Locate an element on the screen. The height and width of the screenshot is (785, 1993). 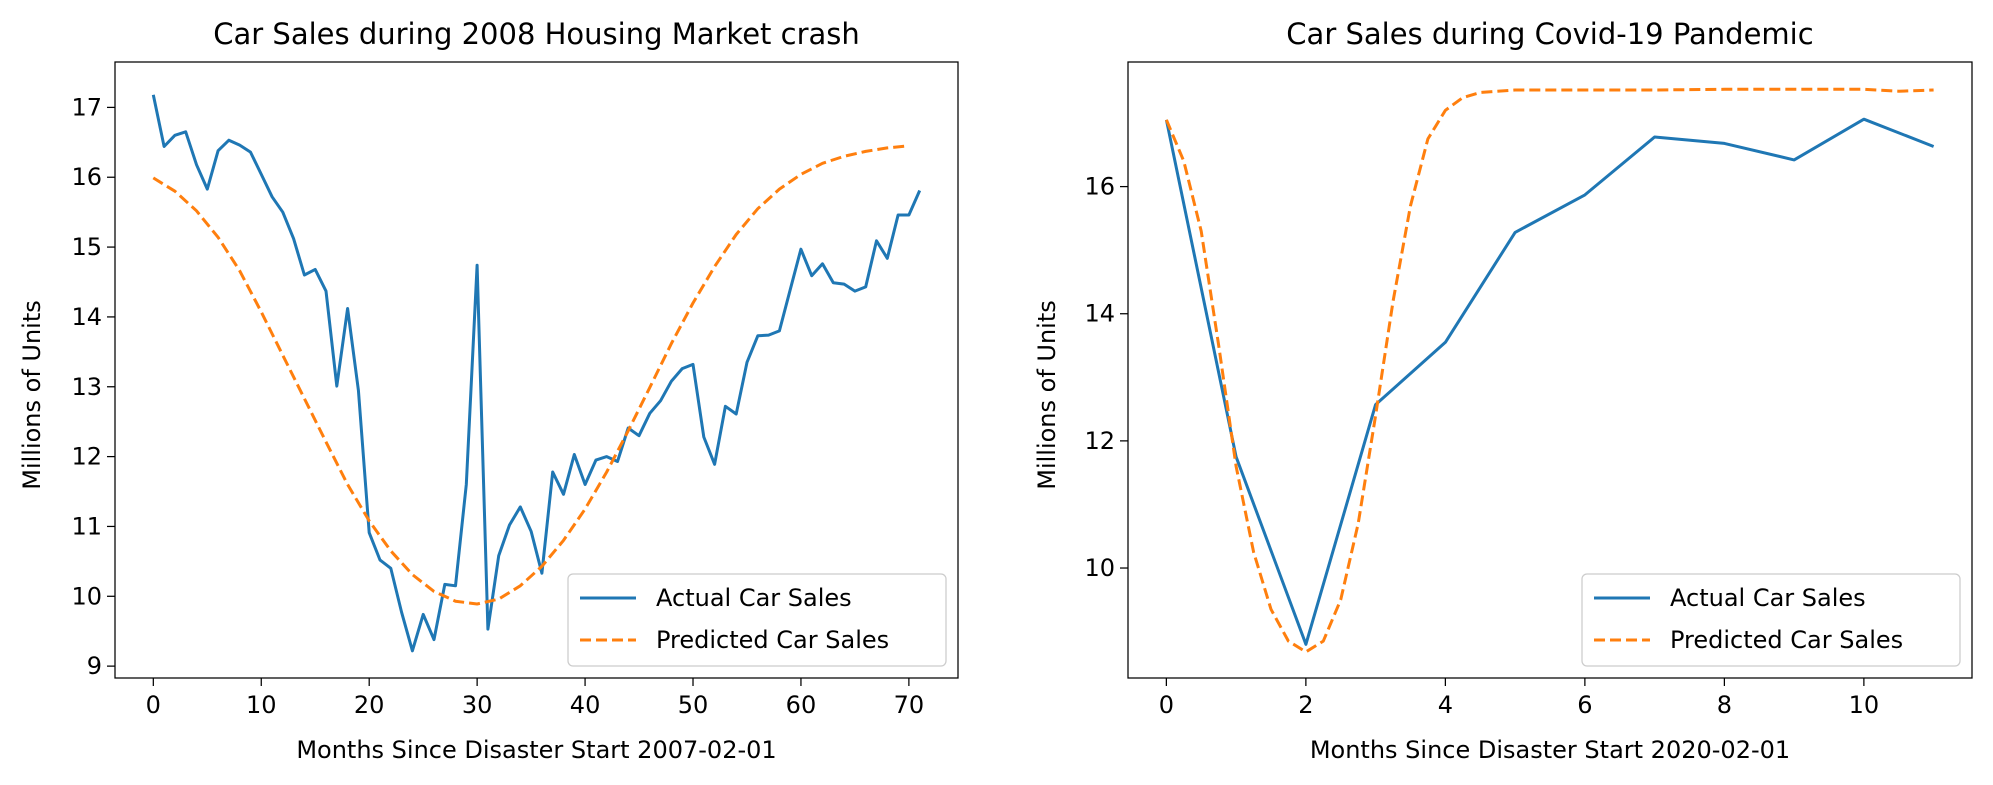
x-axis-label: Months Since Disaster Start 2020-02-01 is located at coordinates (1550, 750).